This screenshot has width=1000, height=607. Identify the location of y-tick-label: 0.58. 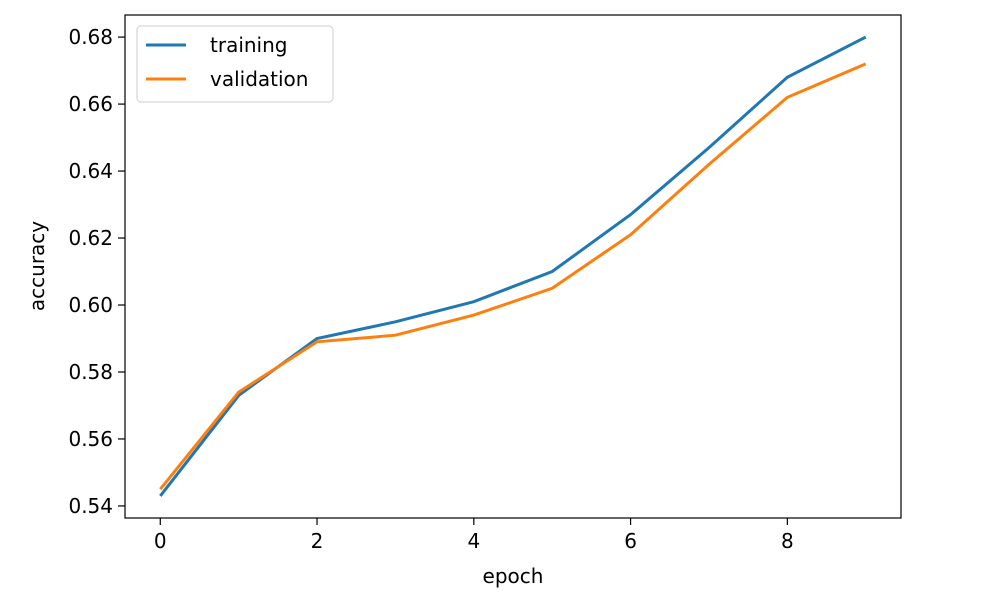
(90, 372).